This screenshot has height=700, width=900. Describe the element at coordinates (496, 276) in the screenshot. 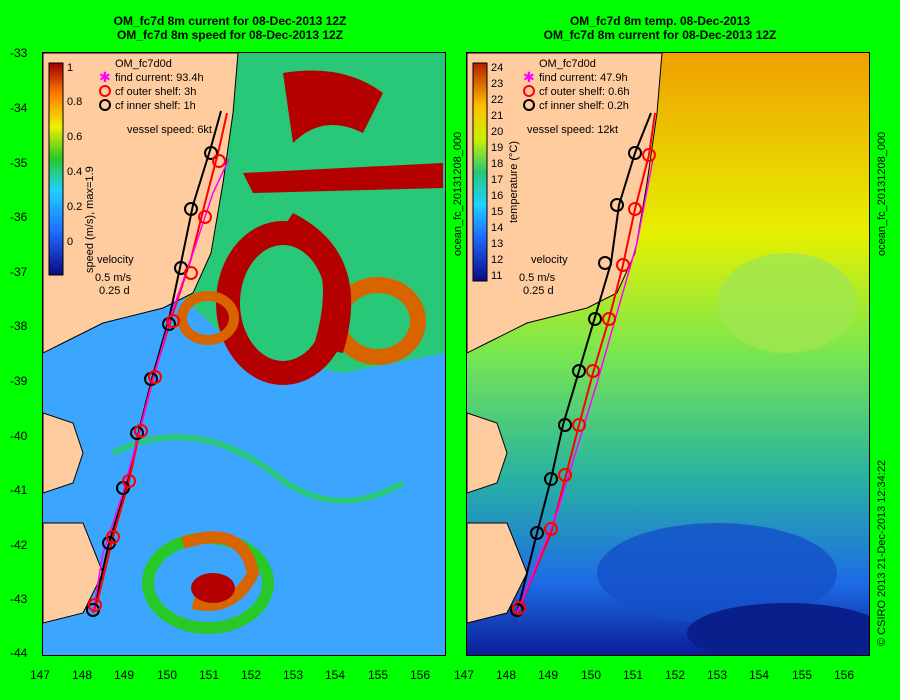

I see `temp-tick-11: 11` at that location.